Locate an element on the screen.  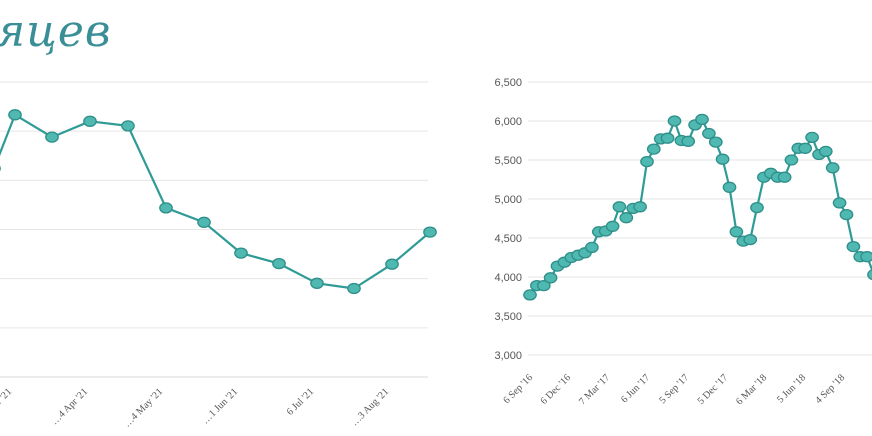
y-tick-label: 5,000 is located at coordinates (508, 200).